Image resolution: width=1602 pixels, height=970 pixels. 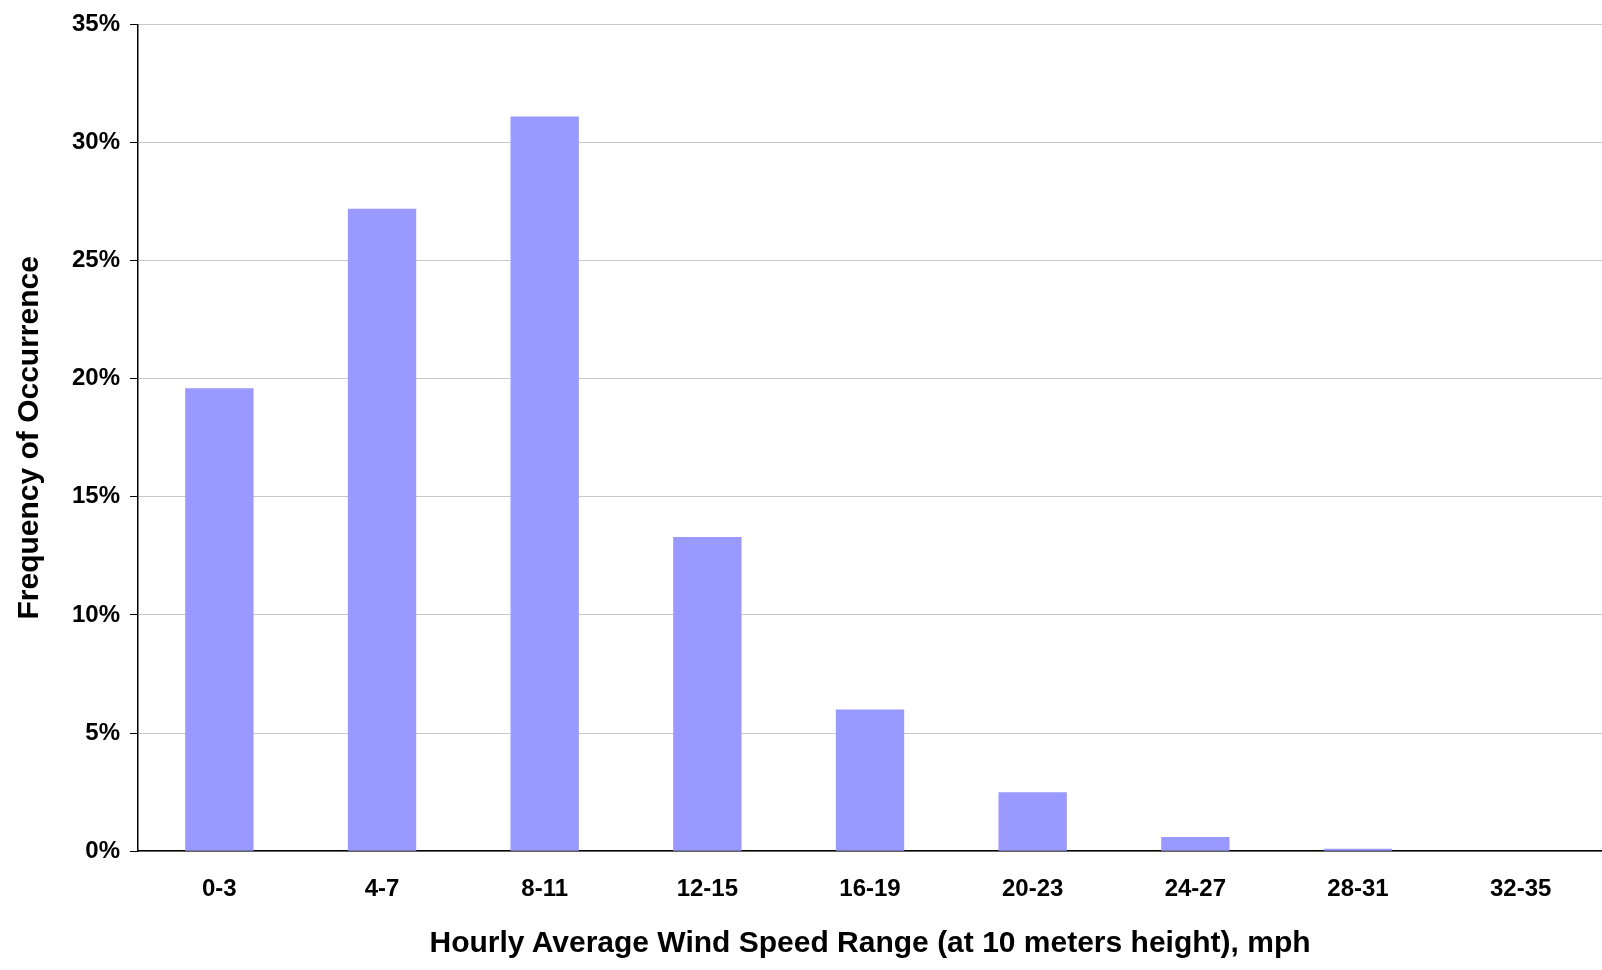 I want to click on x-axis-title: Hourly Average Wind Speed Range (at 10 meters height), mph, so click(x=870, y=942).